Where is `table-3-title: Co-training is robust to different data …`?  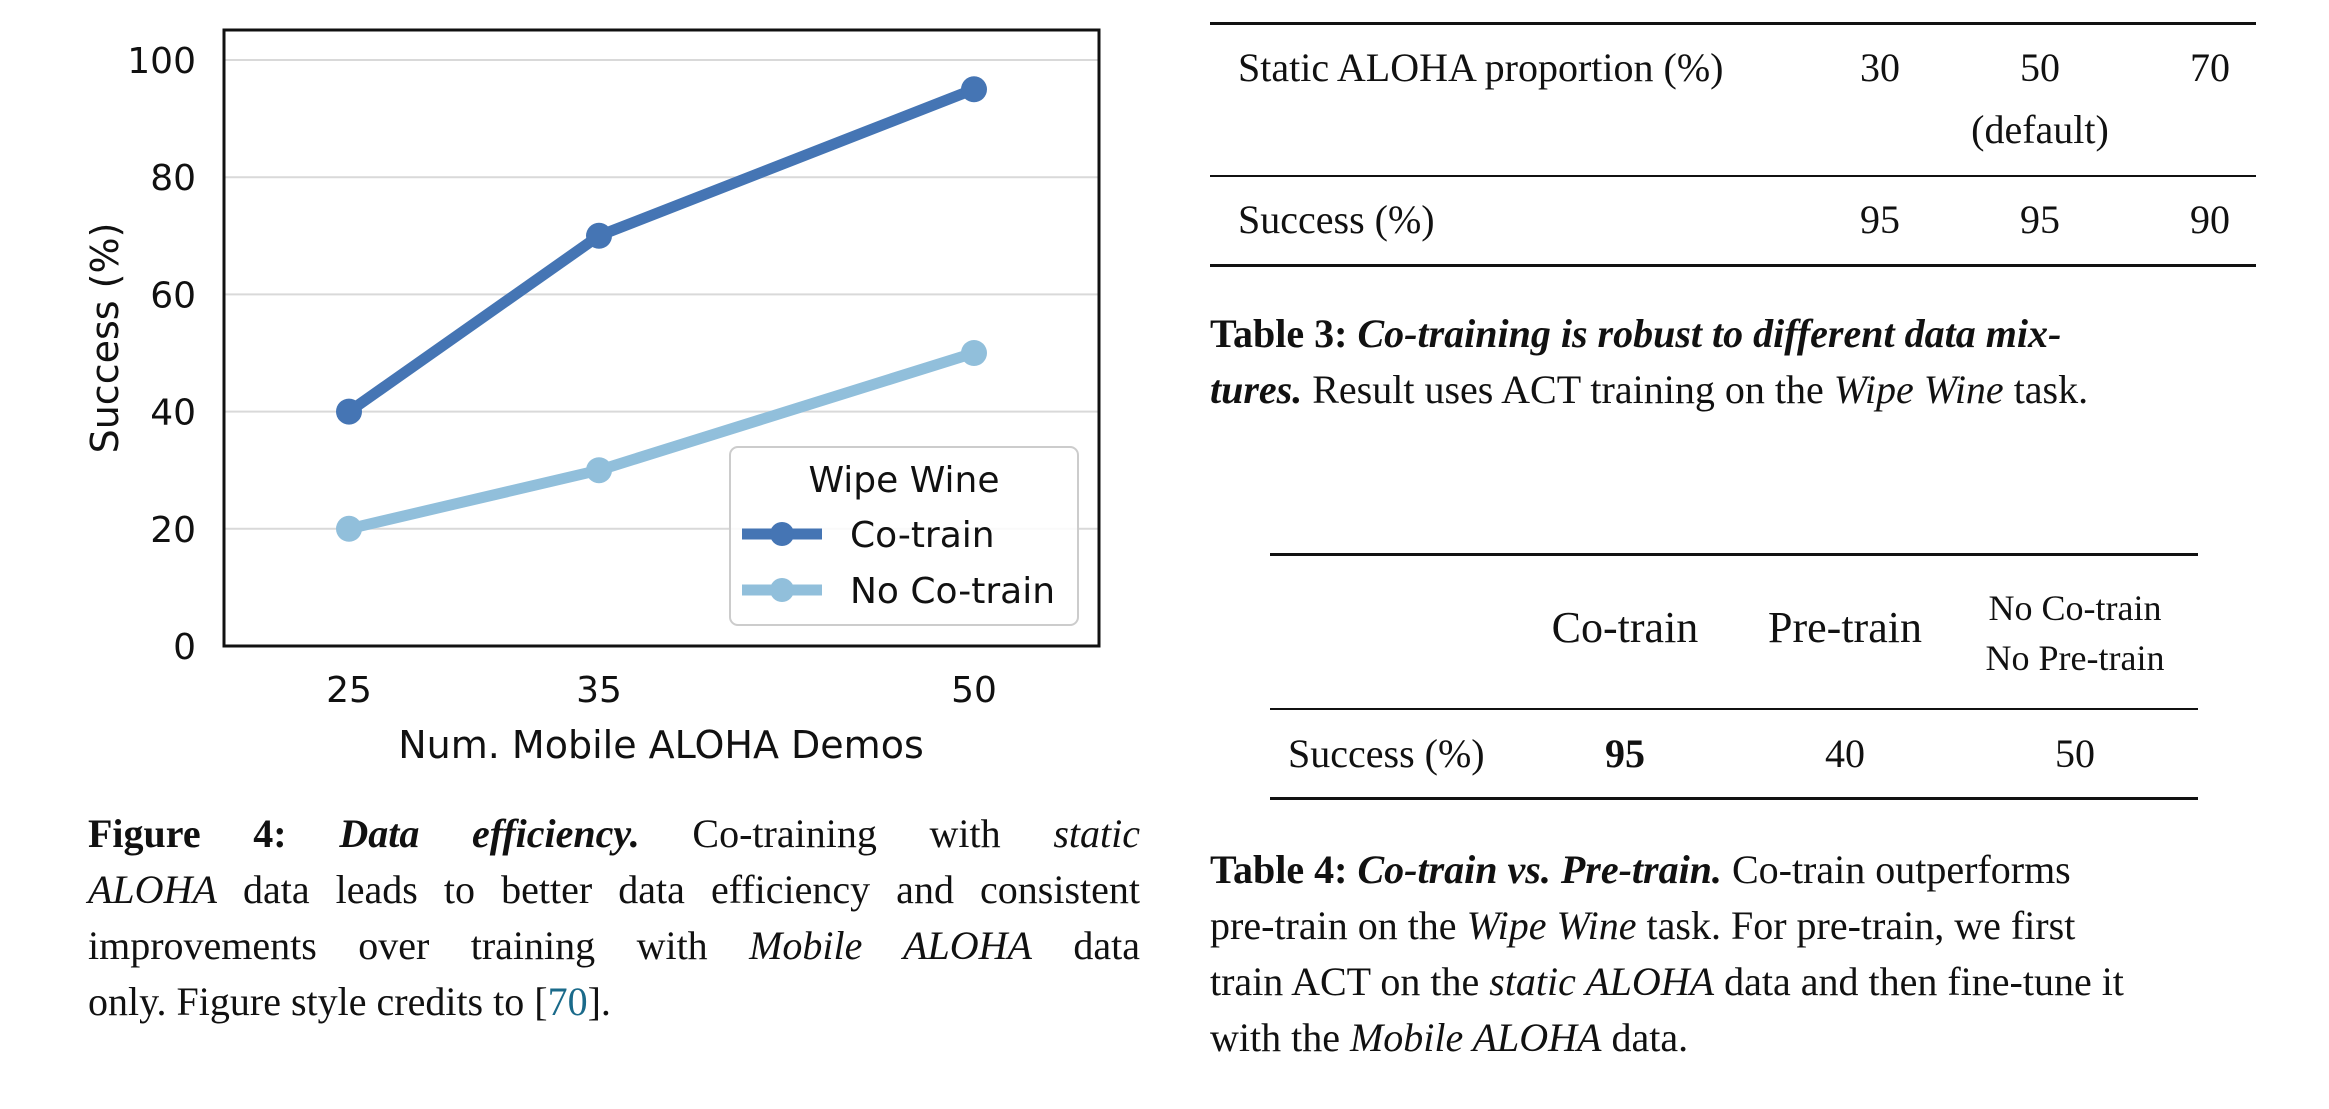 table-3-title: Co-training is robust to different data … is located at coordinates (1709, 333).